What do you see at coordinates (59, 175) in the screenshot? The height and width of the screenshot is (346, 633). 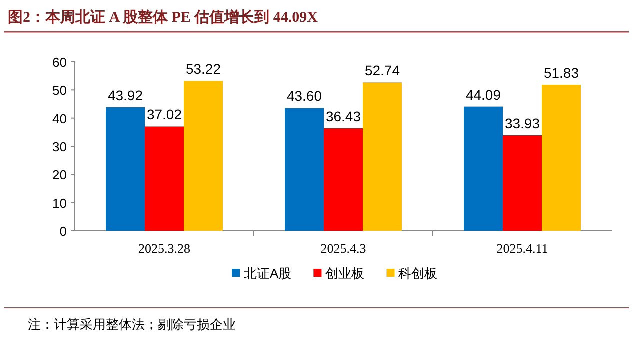 I see `y-tick-label: 20` at bounding box center [59, 175].